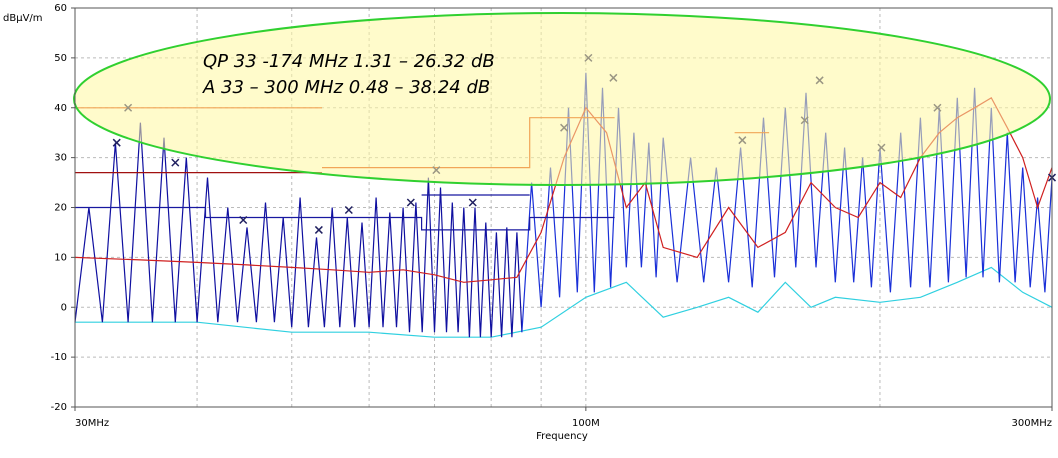 This screenshot has height=458, width=1058. Describe the element at coordinates (60, 158) in the screenshot. I see `y-tick-label: 30` at that location.